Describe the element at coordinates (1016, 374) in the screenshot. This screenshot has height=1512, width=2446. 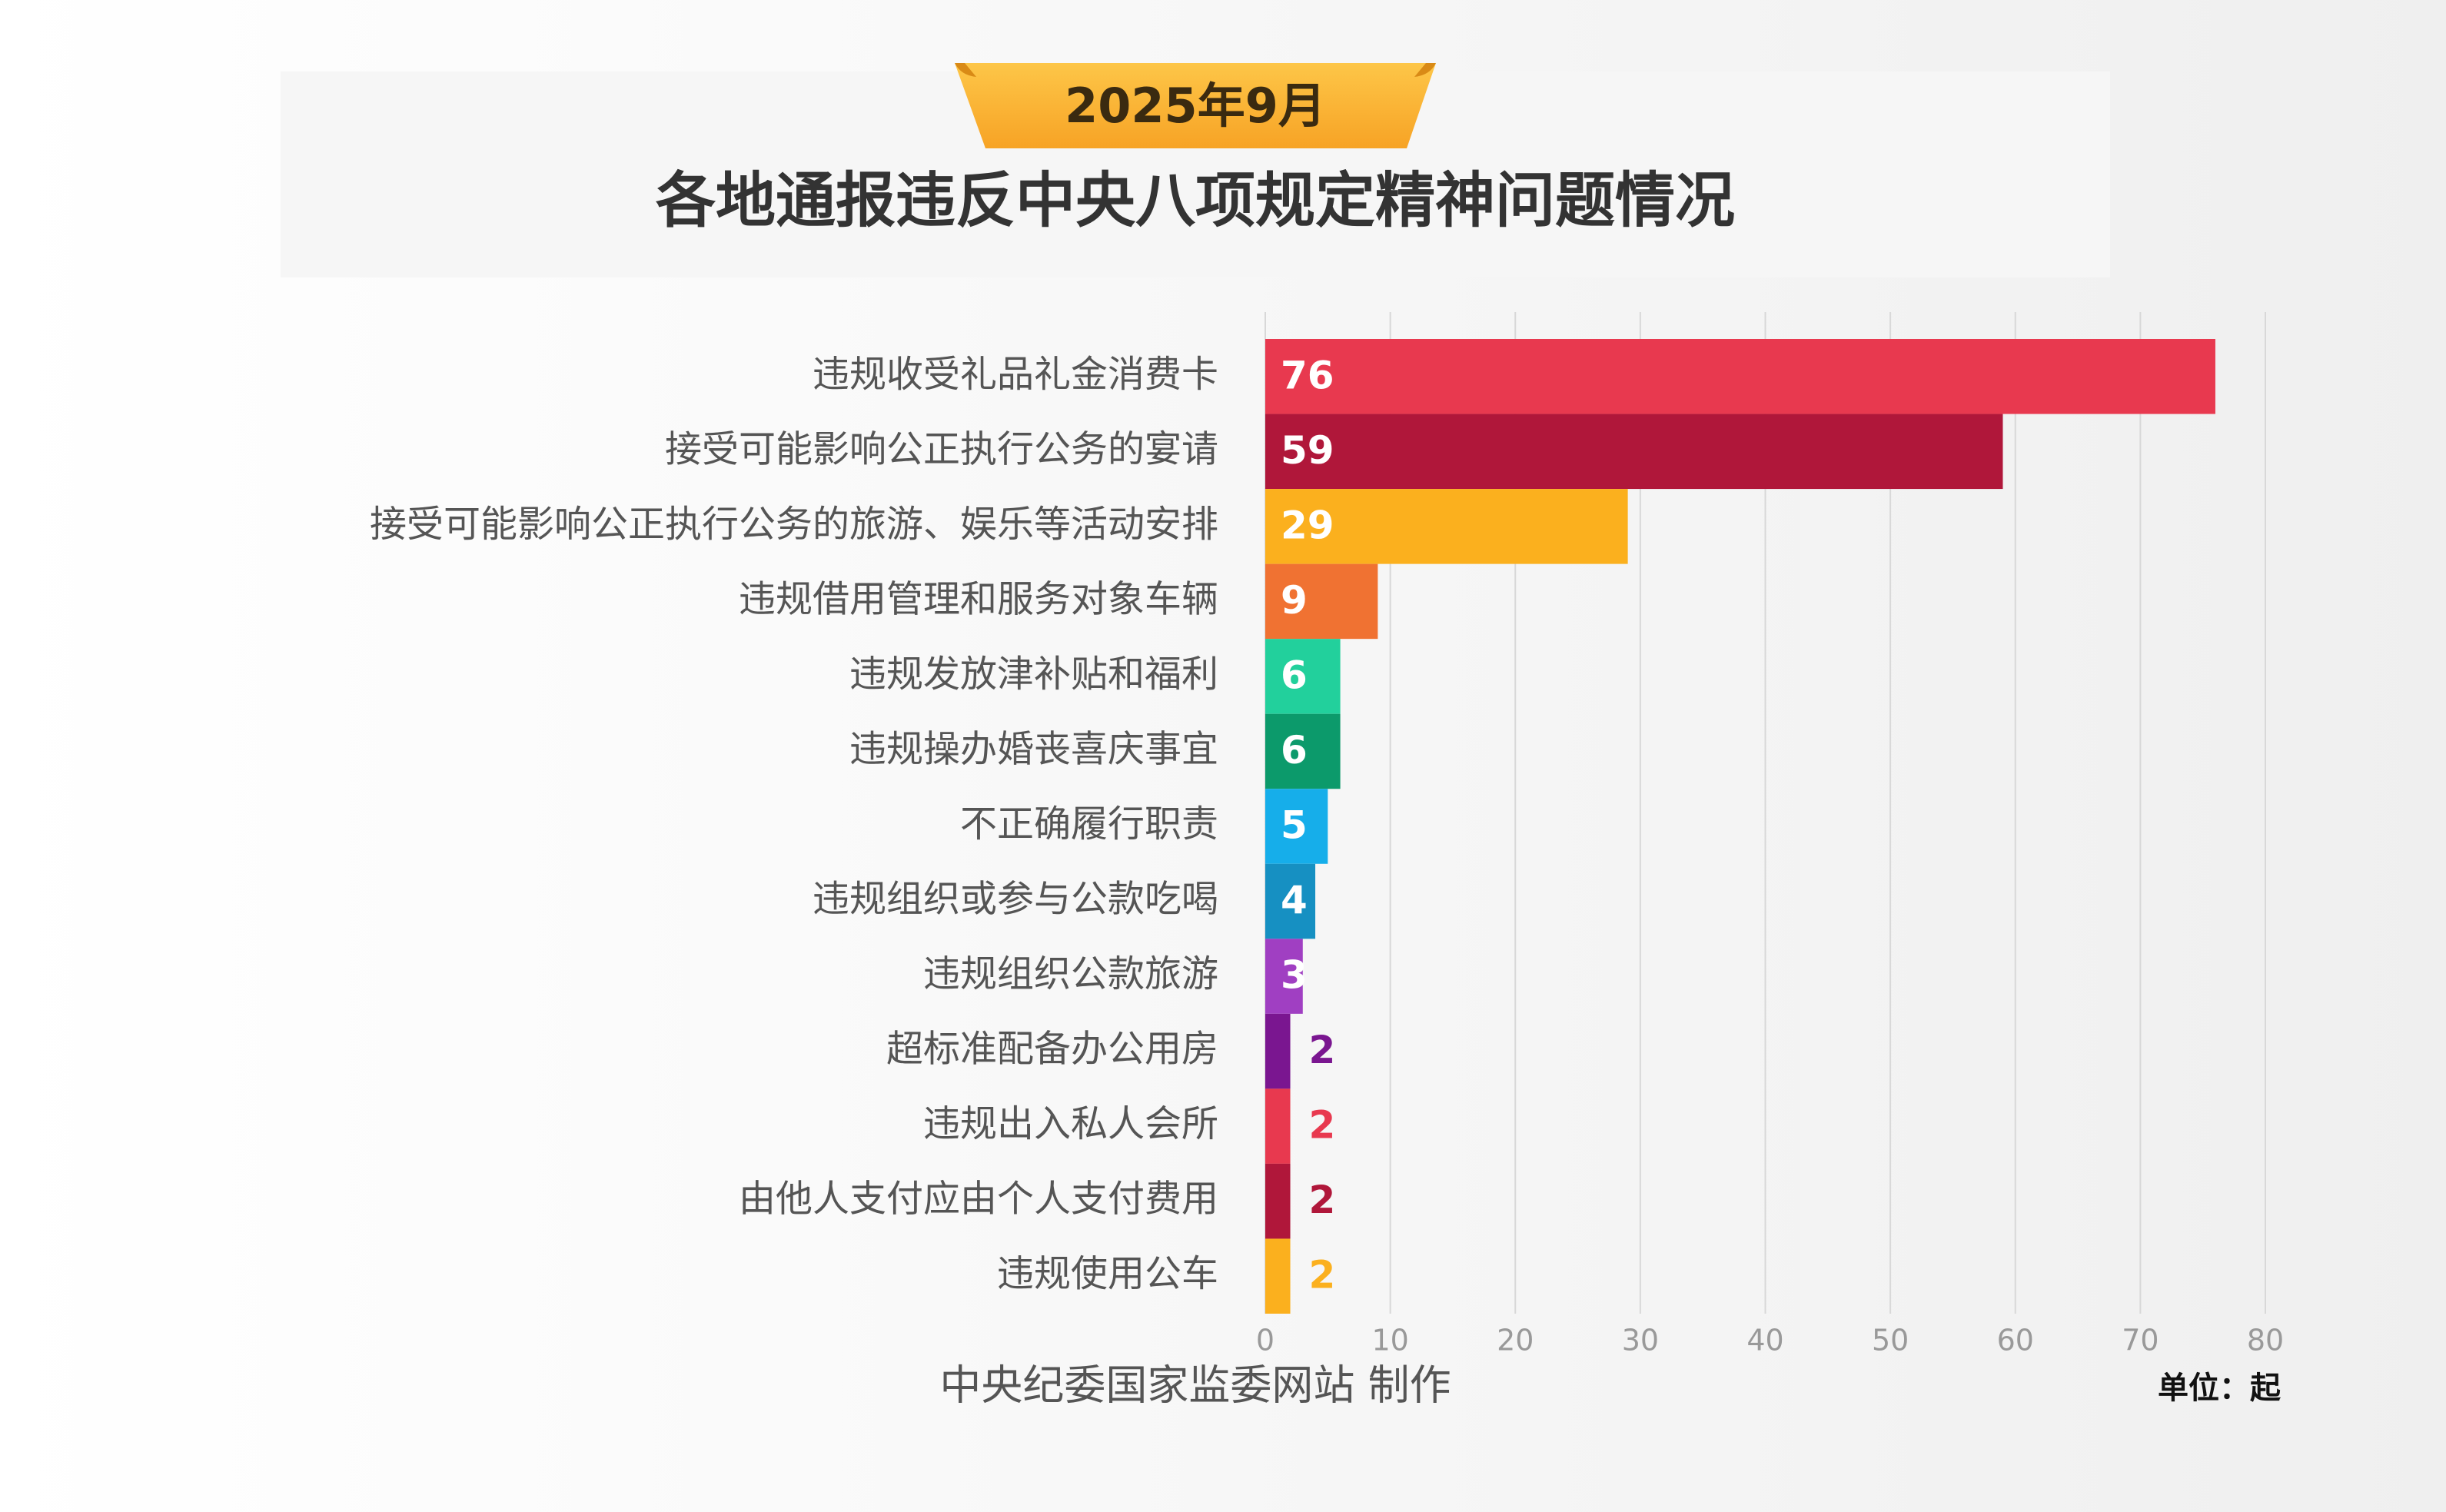
I see `category-label: 违规收受礼品礼金消费卡` at that location.